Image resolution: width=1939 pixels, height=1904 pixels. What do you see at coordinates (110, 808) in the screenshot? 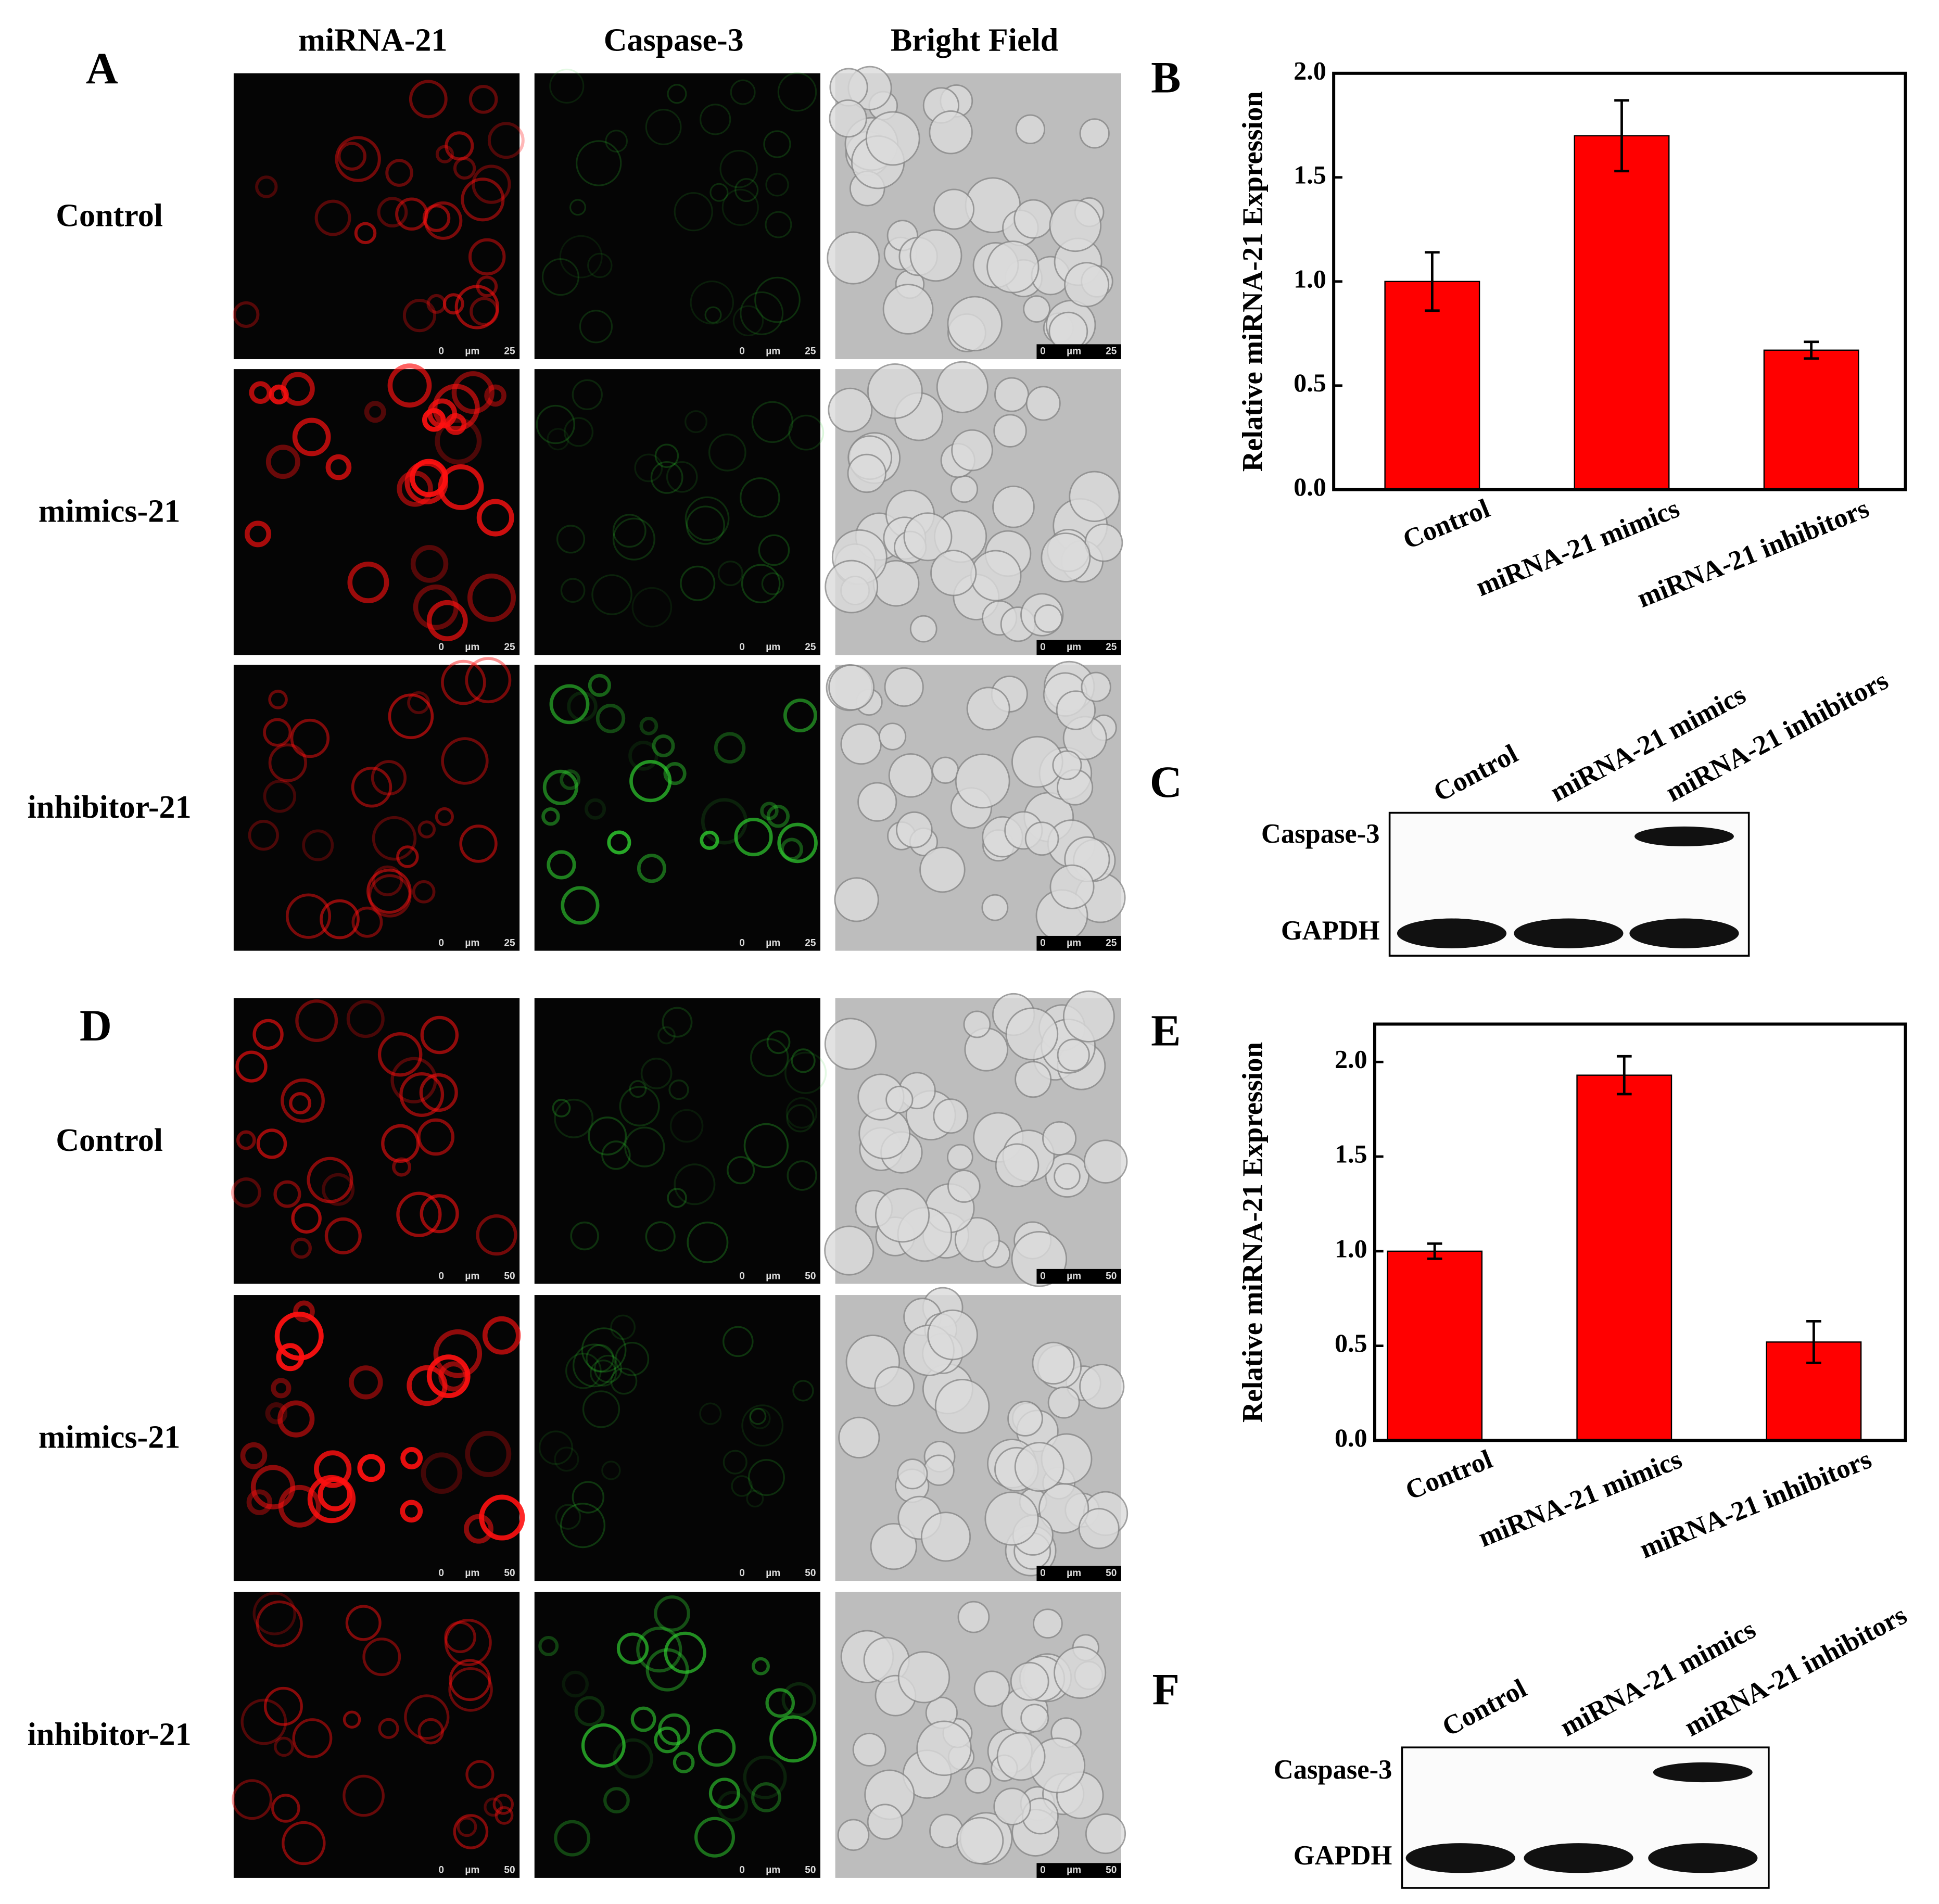
I see `row-label: inhibitor-21` at bounding box center [110, 808].